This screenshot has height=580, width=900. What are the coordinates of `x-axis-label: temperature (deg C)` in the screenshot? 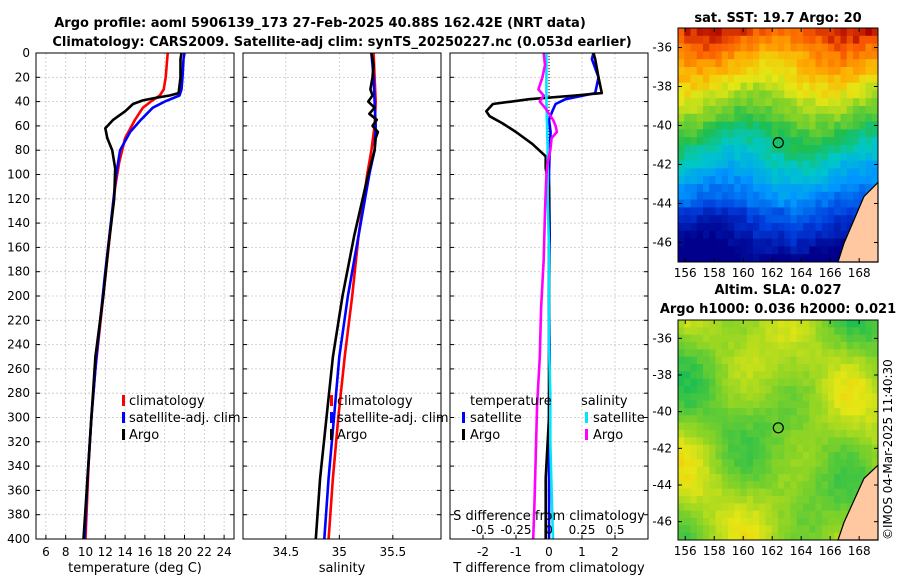 It's located at (135, 568).